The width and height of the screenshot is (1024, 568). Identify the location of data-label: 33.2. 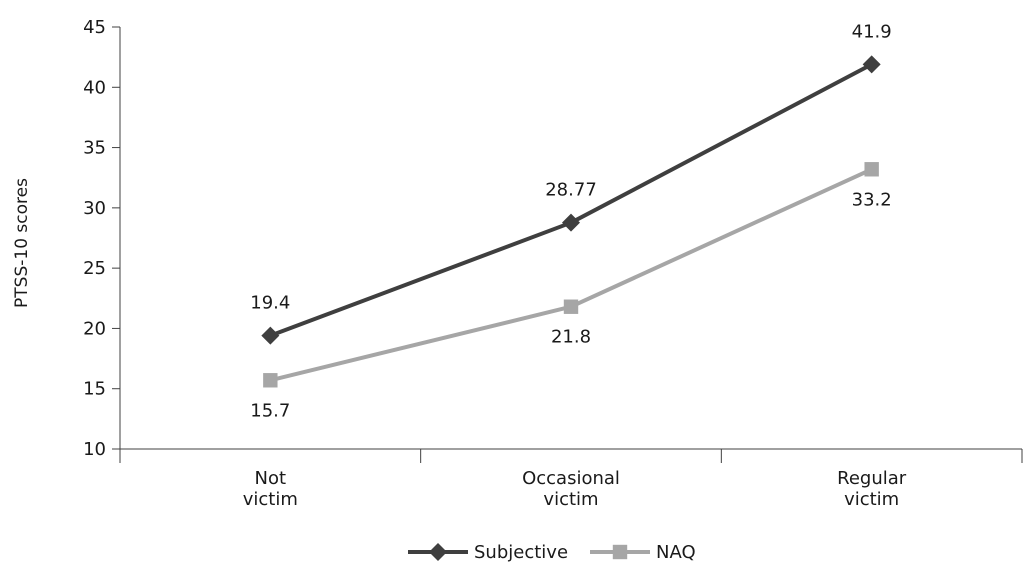
(872, 199).